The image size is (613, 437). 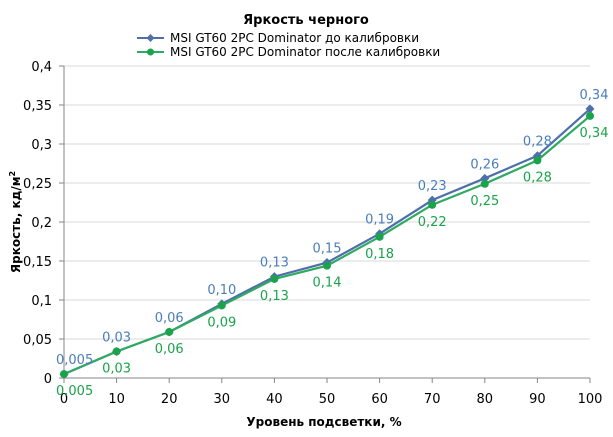 I want to click on legend-item-1: MSI GT60 2PC Dominator до калибровки, so click(x=278, y=38).